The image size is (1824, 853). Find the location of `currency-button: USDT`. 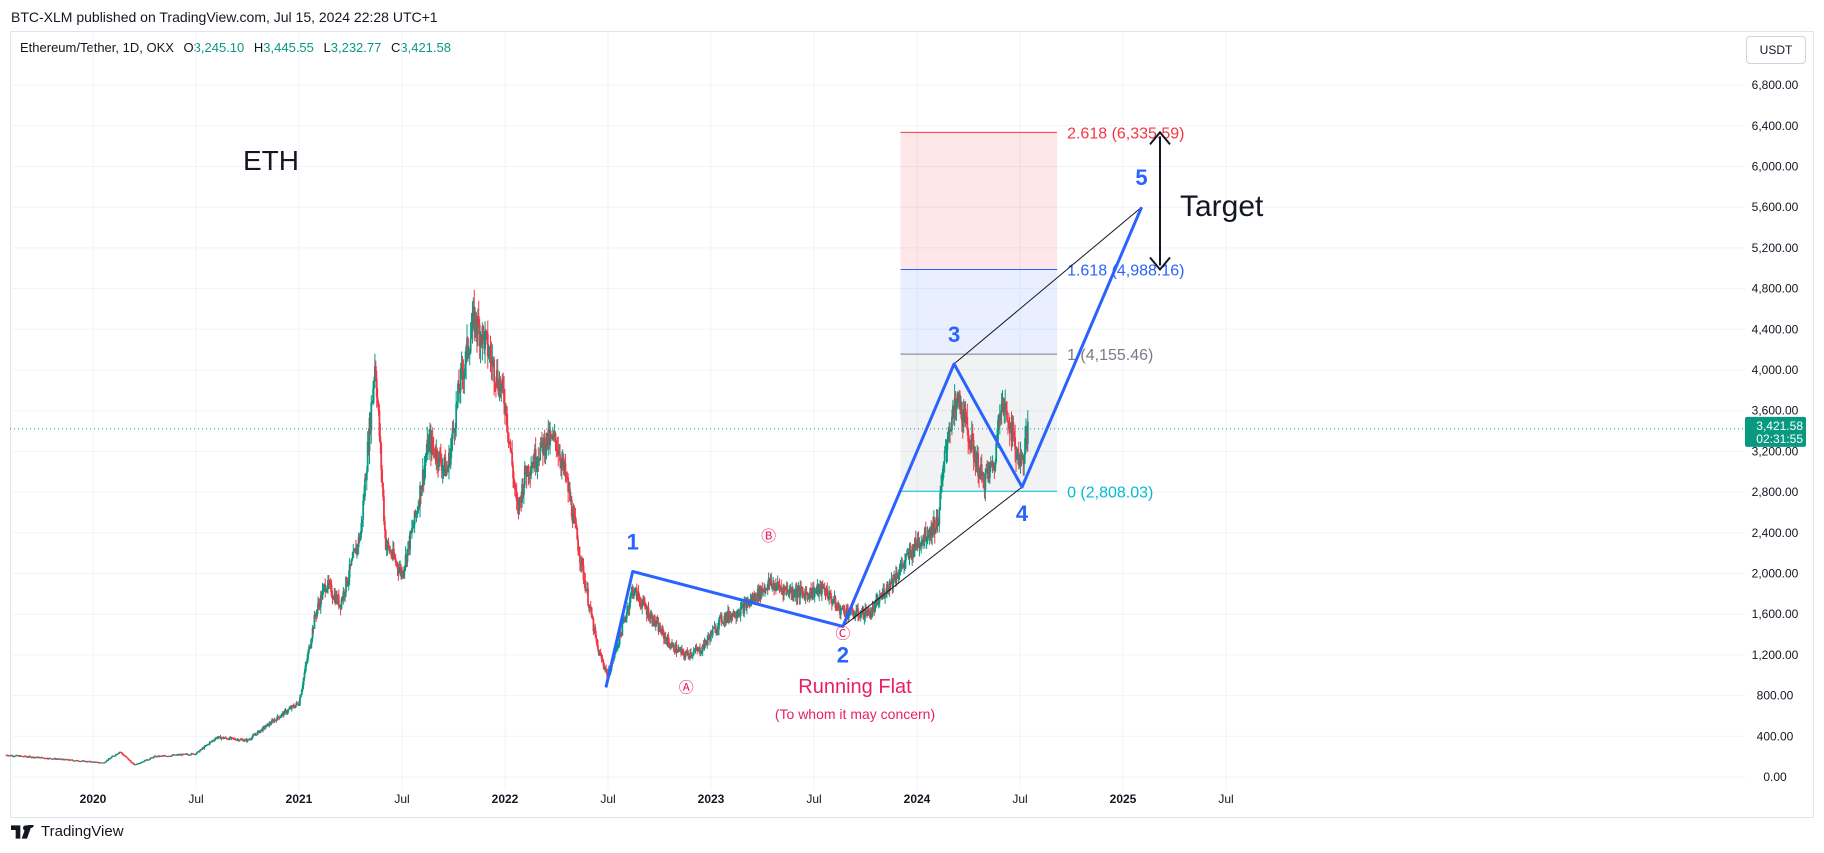

currency-button: USDT is located at coordinates (1776, 50).